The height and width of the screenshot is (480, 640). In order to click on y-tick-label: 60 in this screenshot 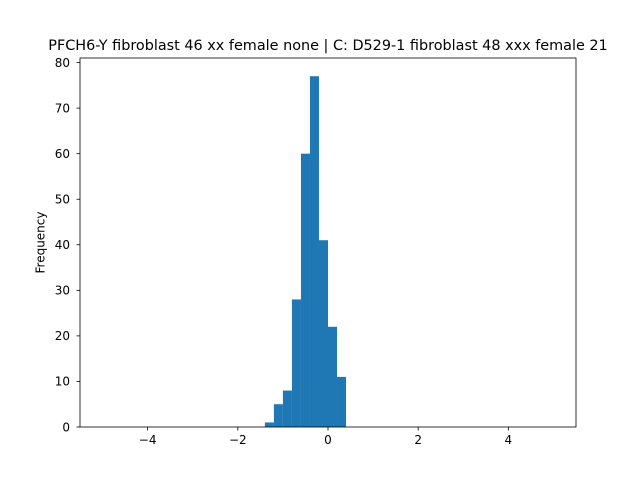, I will do `click(62, 154)`.